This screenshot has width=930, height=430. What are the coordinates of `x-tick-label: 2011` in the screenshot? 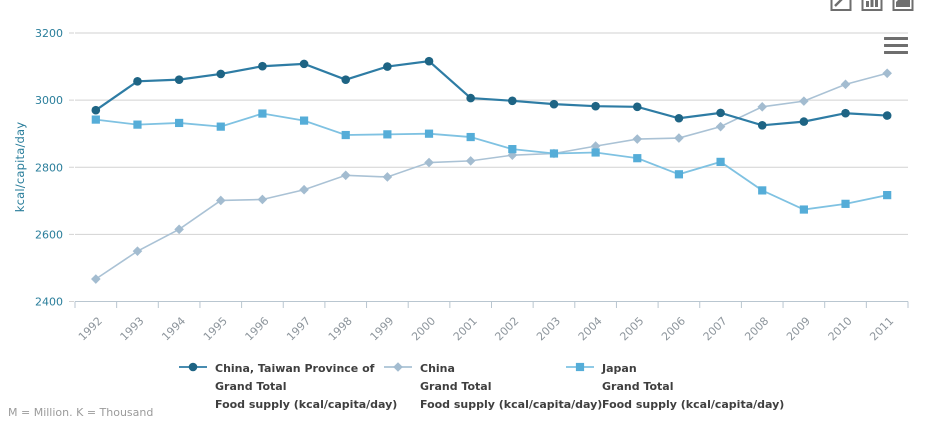 It's located at (881, 328).